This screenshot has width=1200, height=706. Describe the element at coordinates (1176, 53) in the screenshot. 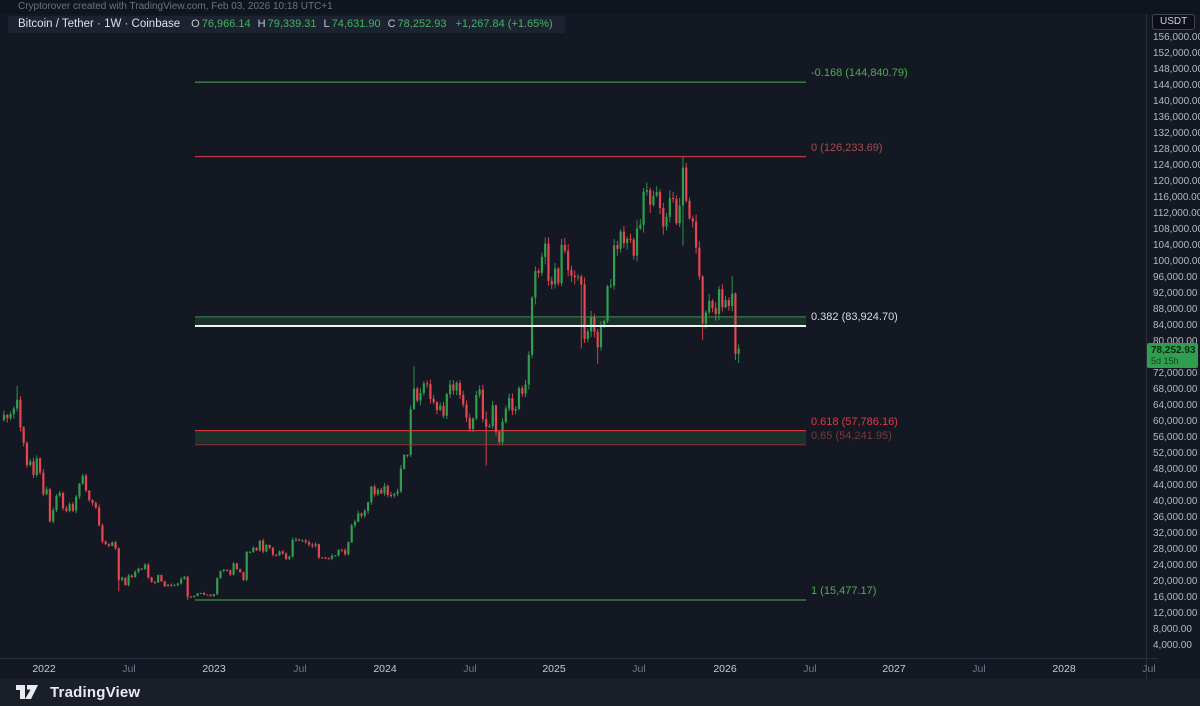

I see `price-axis-label: 152,000.00` at that location.